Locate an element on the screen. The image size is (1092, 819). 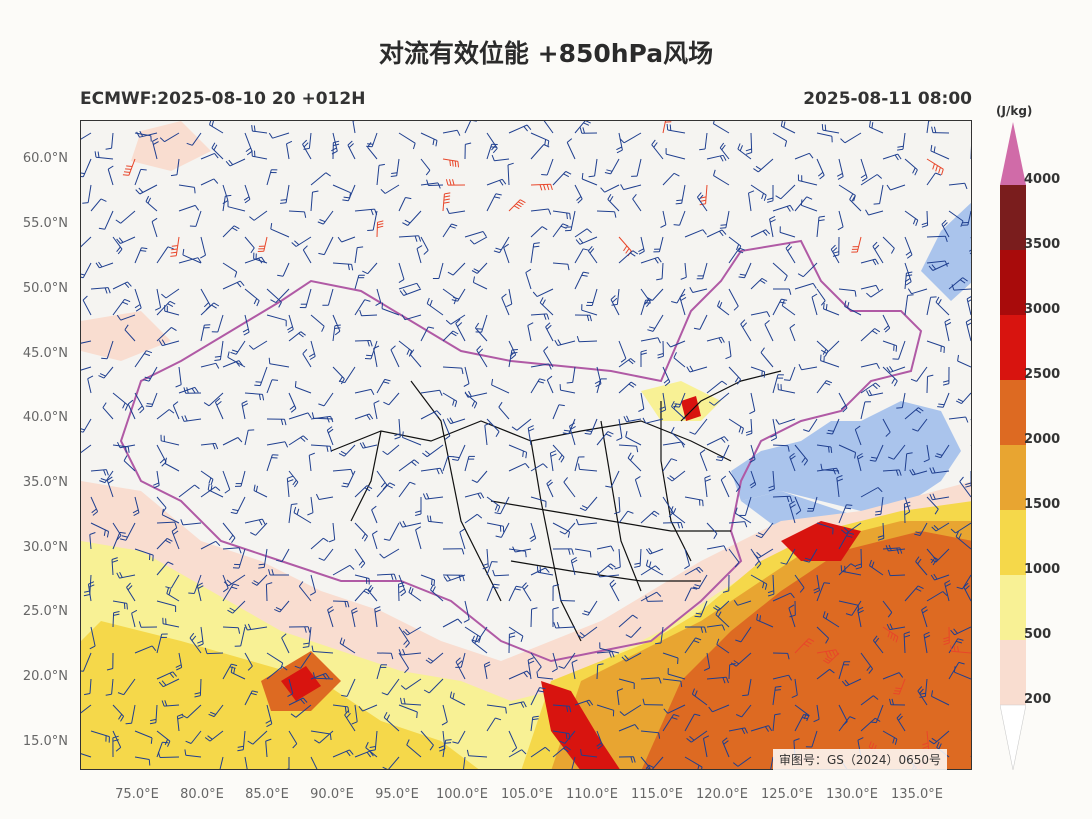
lat-label: 30.0°N is located at coordinates (45, 547).